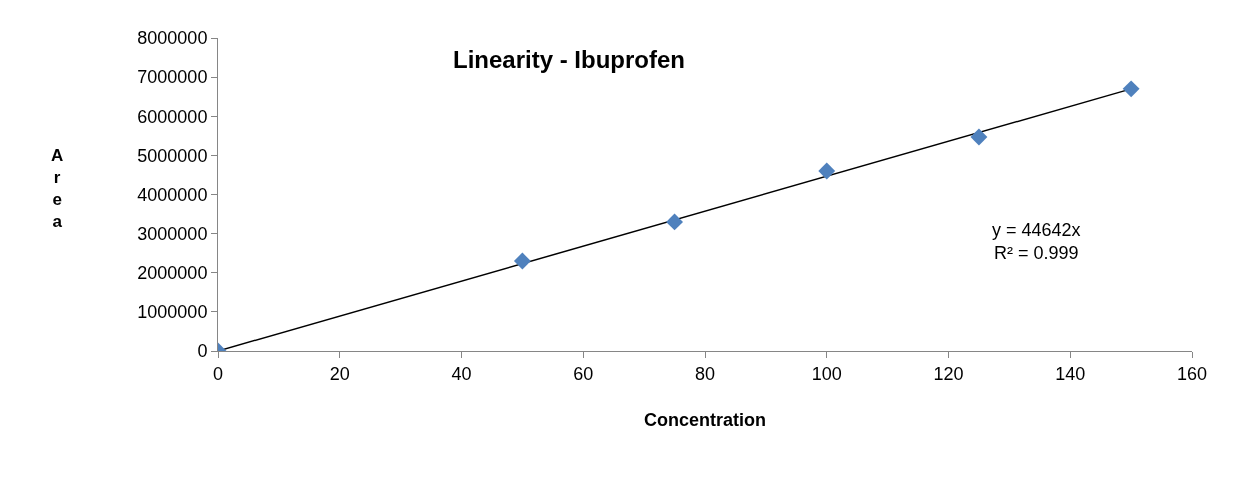 This screenshot has width=1233, height=490. What do you see at coordinates (57, 189) in the screenshot?
I see `y-axis-title: Area` at bounding box center [57, 189].